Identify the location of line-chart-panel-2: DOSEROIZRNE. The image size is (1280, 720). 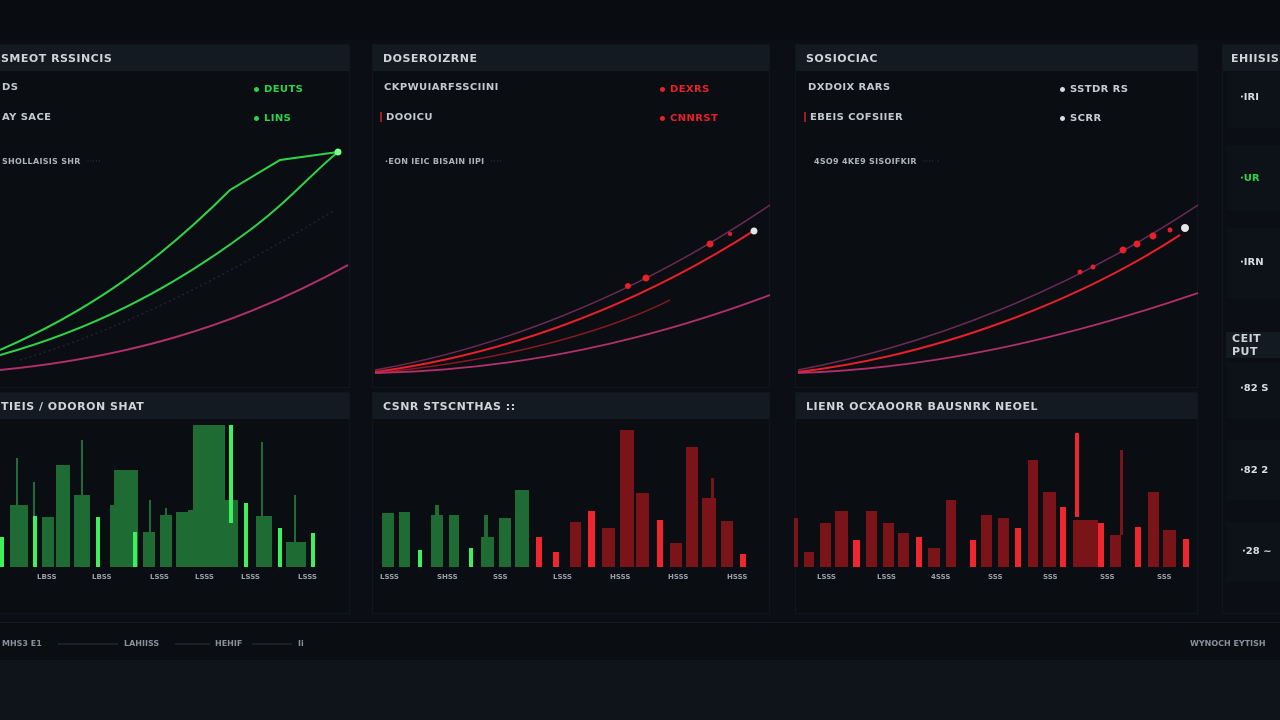
(571, 216).